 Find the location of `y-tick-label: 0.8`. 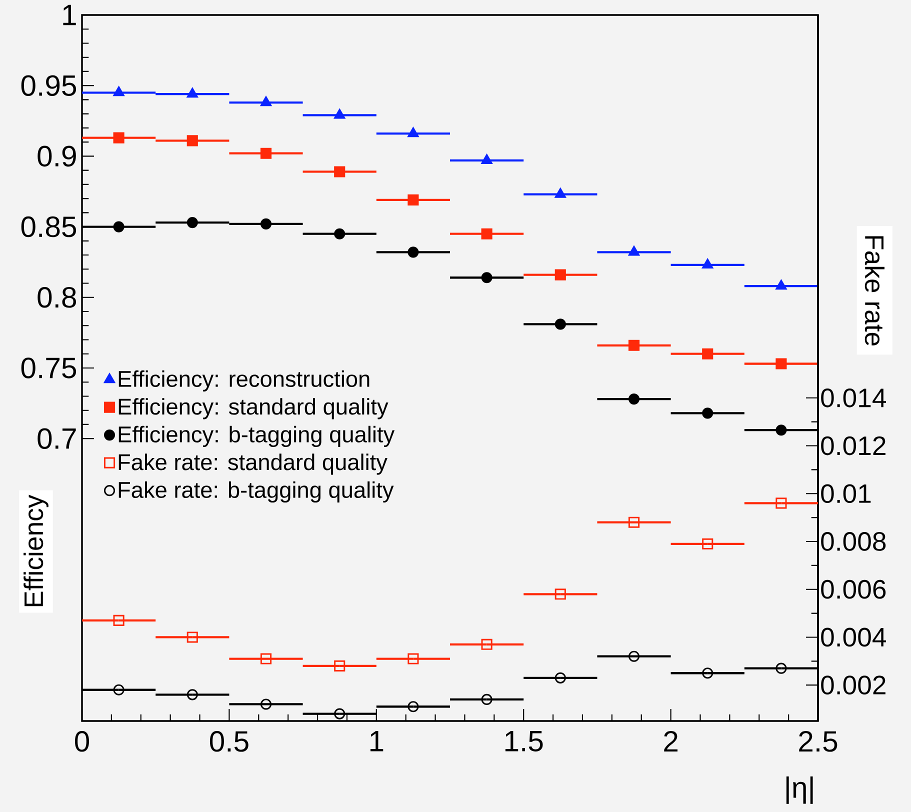

y-tick-label: 0.8 is located at coordinates (57, 297).